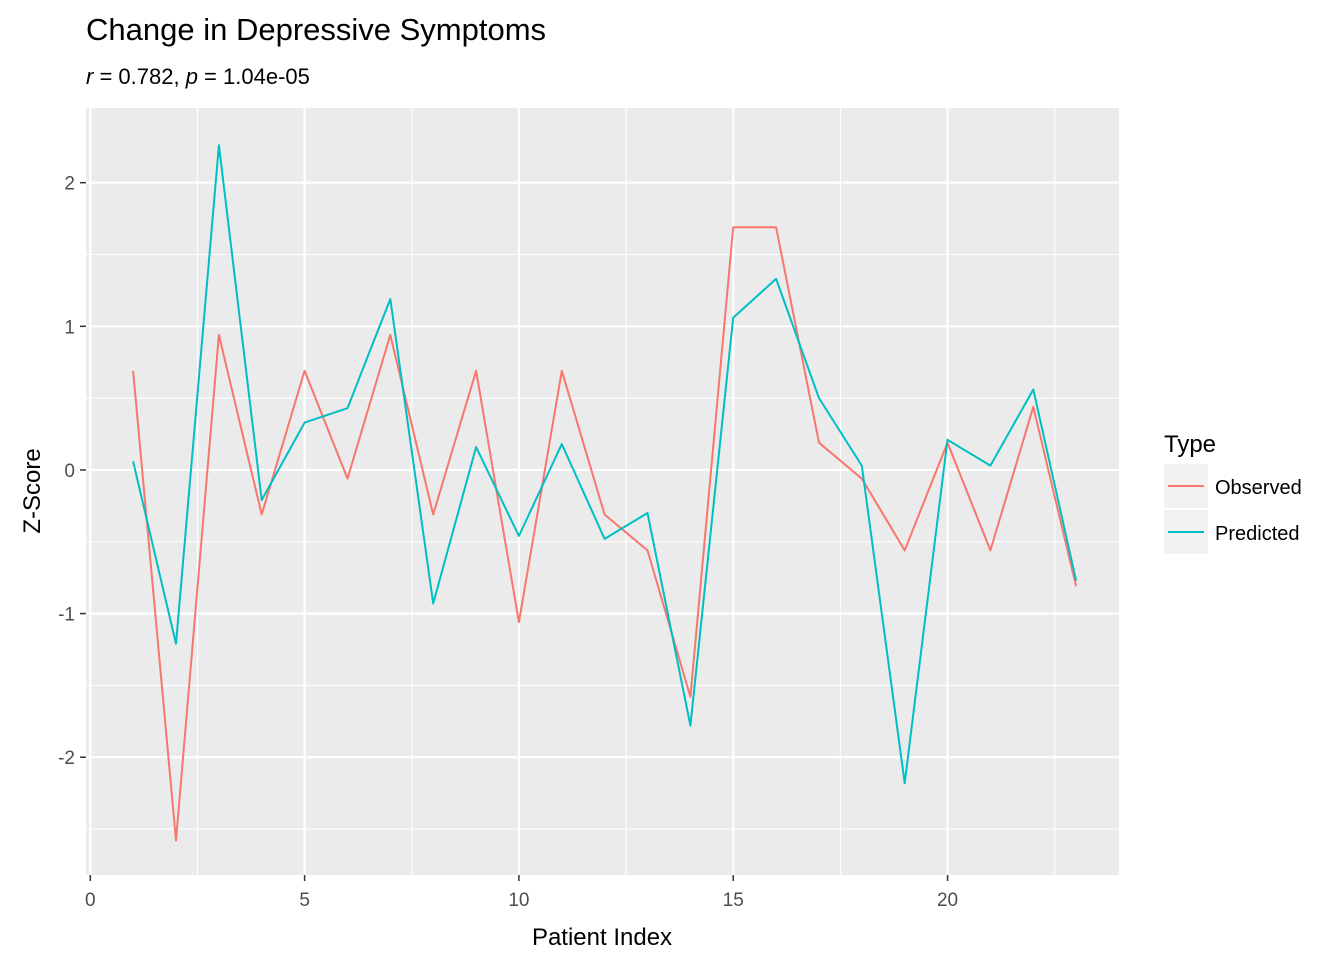 The height and width of the screenshot is (965, 1344). I want to click on y-axis-title: Z-Score, so click(32, 490).